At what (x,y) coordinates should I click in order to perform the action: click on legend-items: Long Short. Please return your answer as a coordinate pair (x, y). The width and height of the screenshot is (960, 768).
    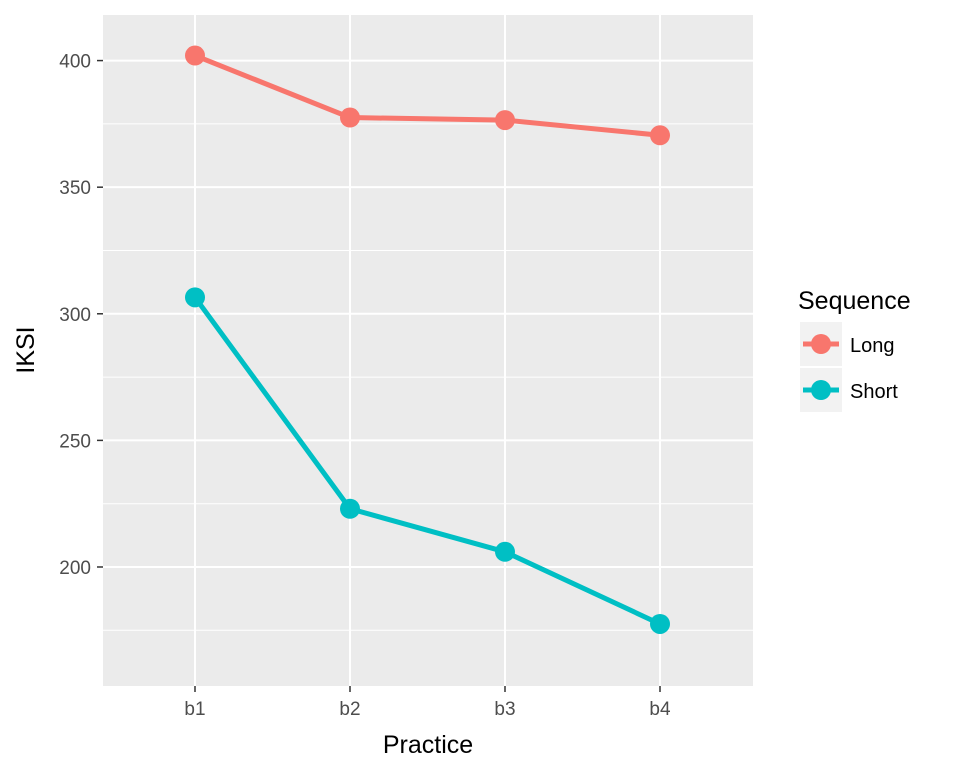
    Looking at the image, I should click on (849, 367).